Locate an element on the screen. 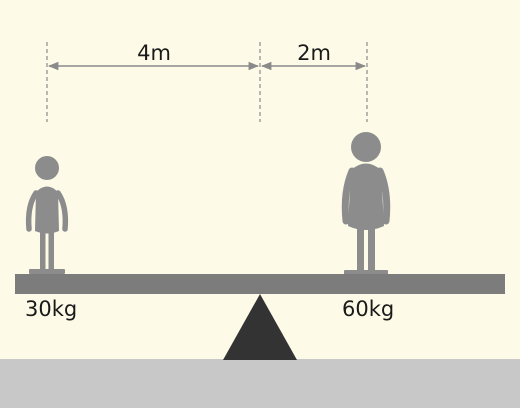 This screenshot has width=520, height=408. child-figure-left is located at coordinates (47, 215).